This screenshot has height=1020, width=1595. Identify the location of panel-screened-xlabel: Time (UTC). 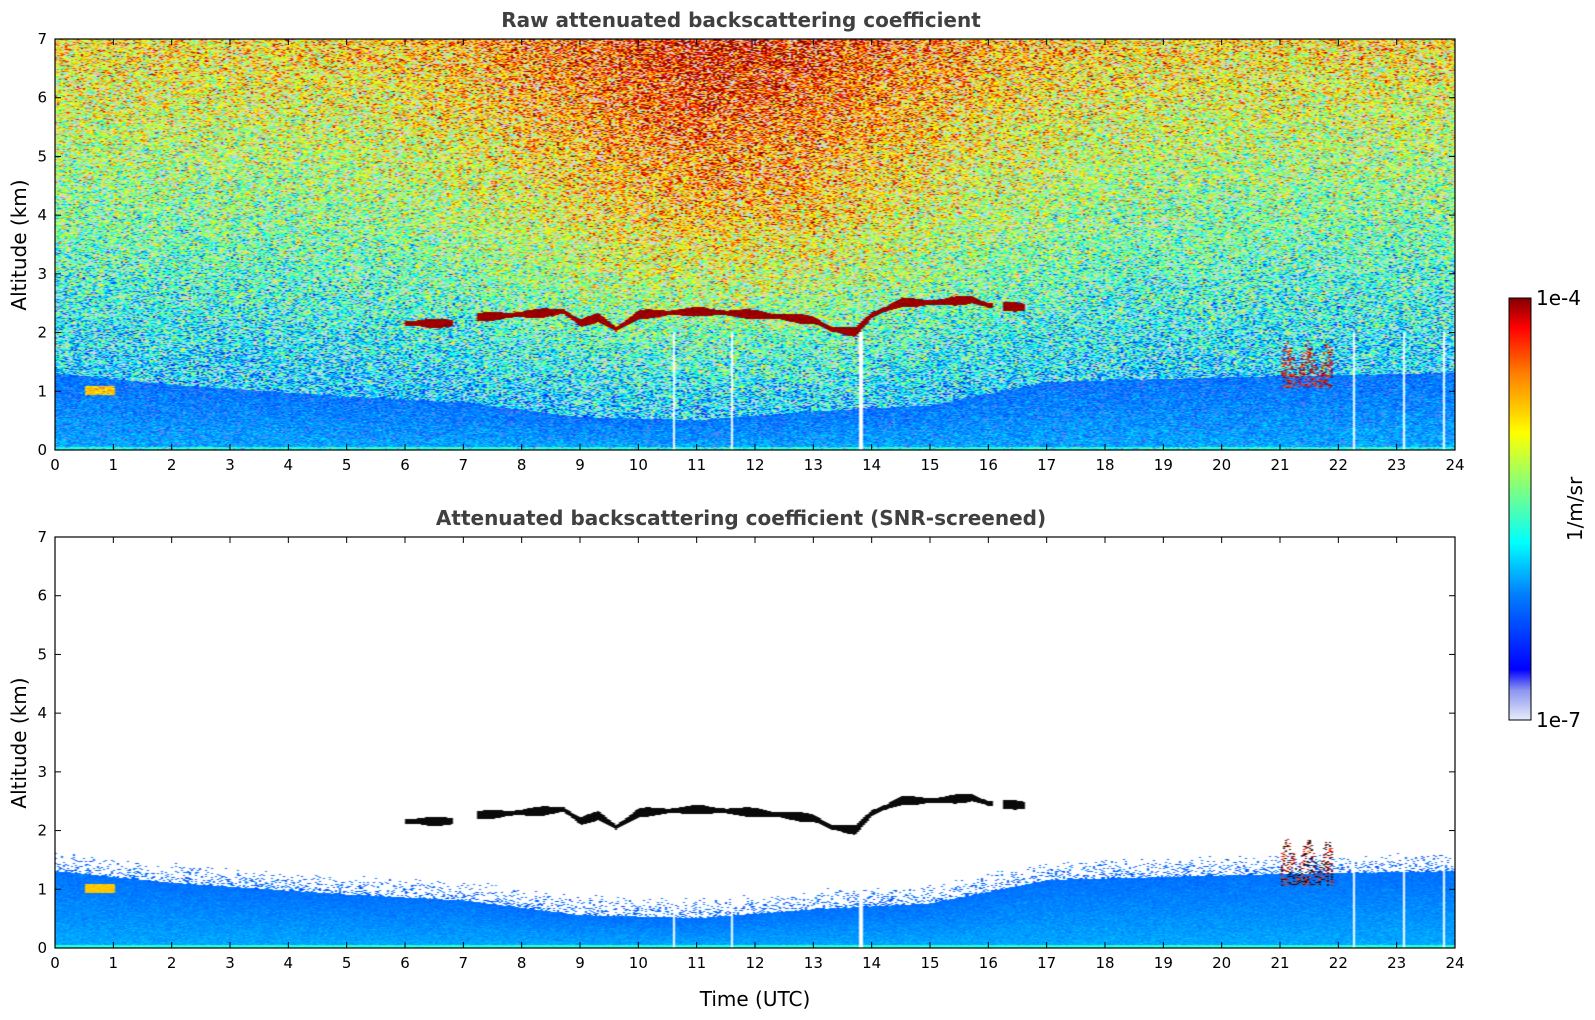
(755, 999).